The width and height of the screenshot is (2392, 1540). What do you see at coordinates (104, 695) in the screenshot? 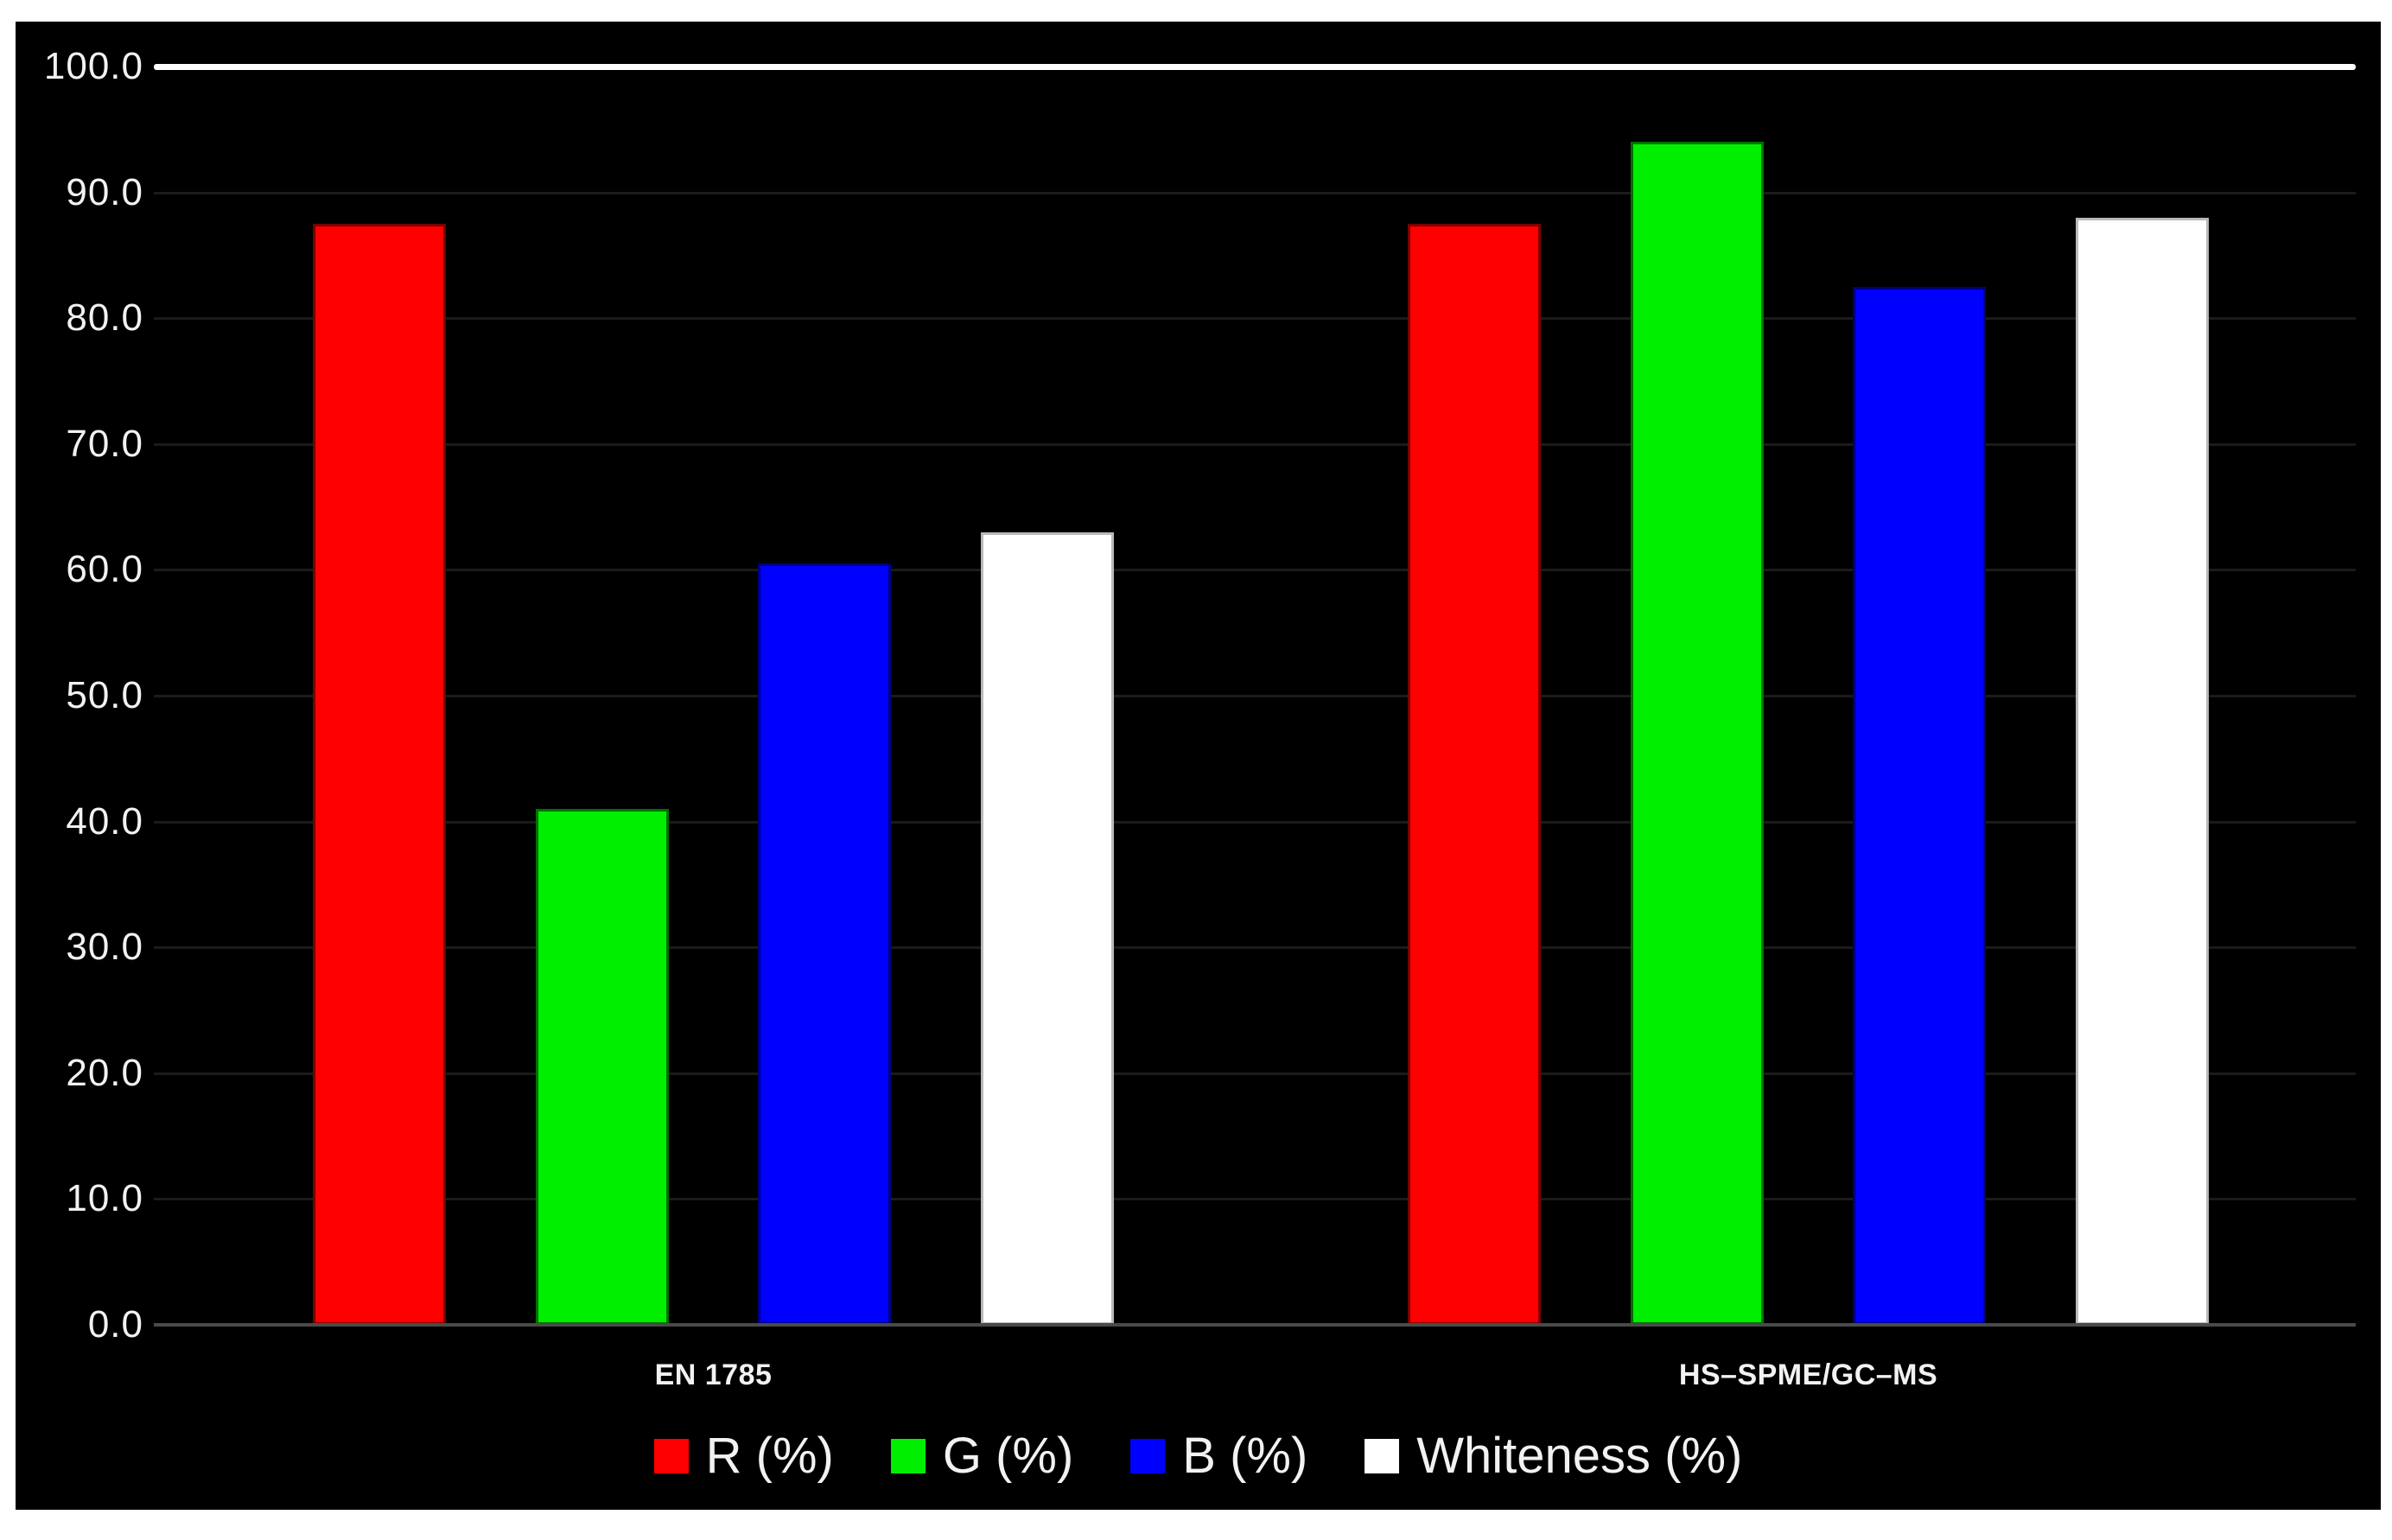
I see `y-axis-tick-label: 50.0` at bounding box center [104, 695].